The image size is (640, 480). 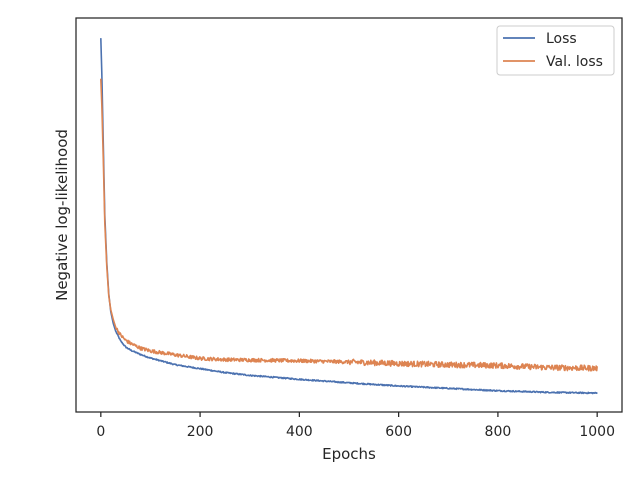 I want to click on x-axis-title: Epochs, so click(x=349, y=454).